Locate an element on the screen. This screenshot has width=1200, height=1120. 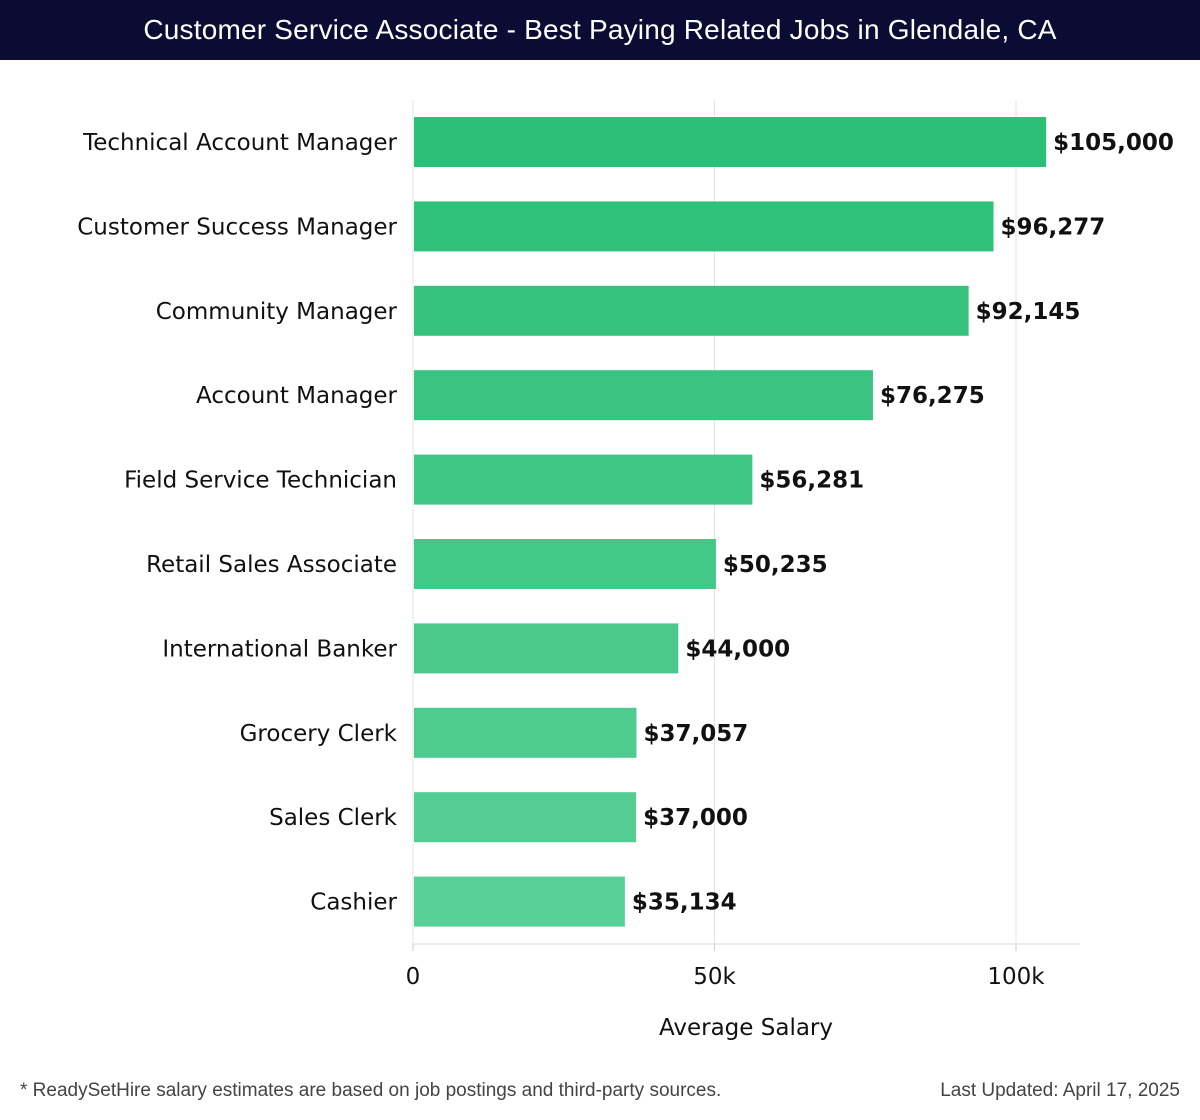
category-label: Grocery Clerk is located at coordinates (319, 734).